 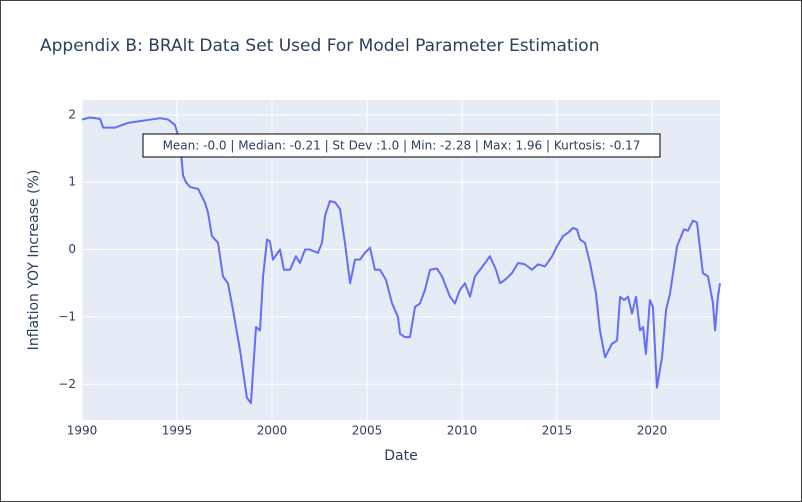 What do you see at coordinates (72, 249) in the screenshot?
I see `y-tick-label: 0` at bounding box center [72, 249].